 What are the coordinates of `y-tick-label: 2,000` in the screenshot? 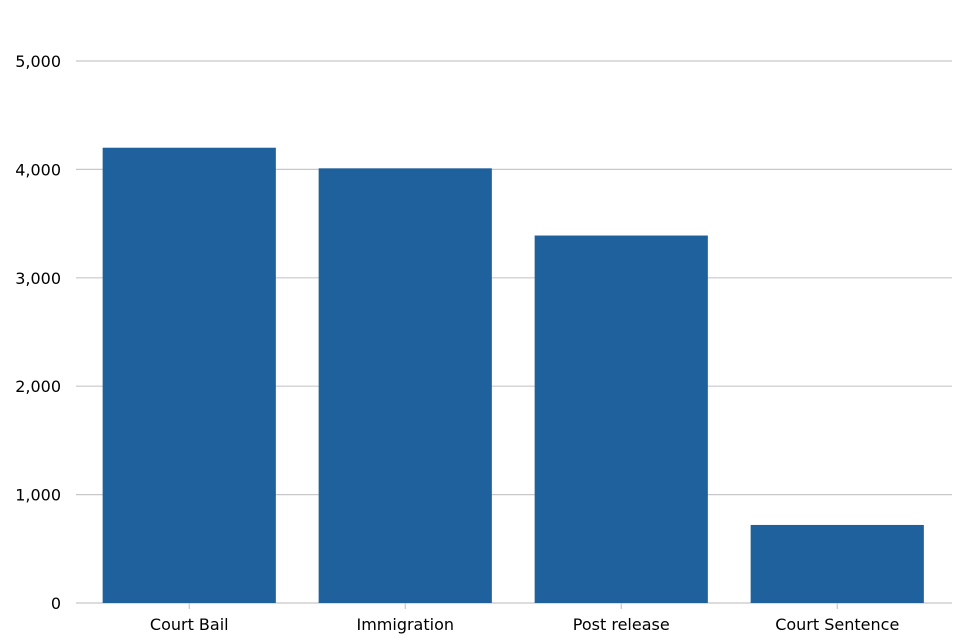 It's located at (38, 386).